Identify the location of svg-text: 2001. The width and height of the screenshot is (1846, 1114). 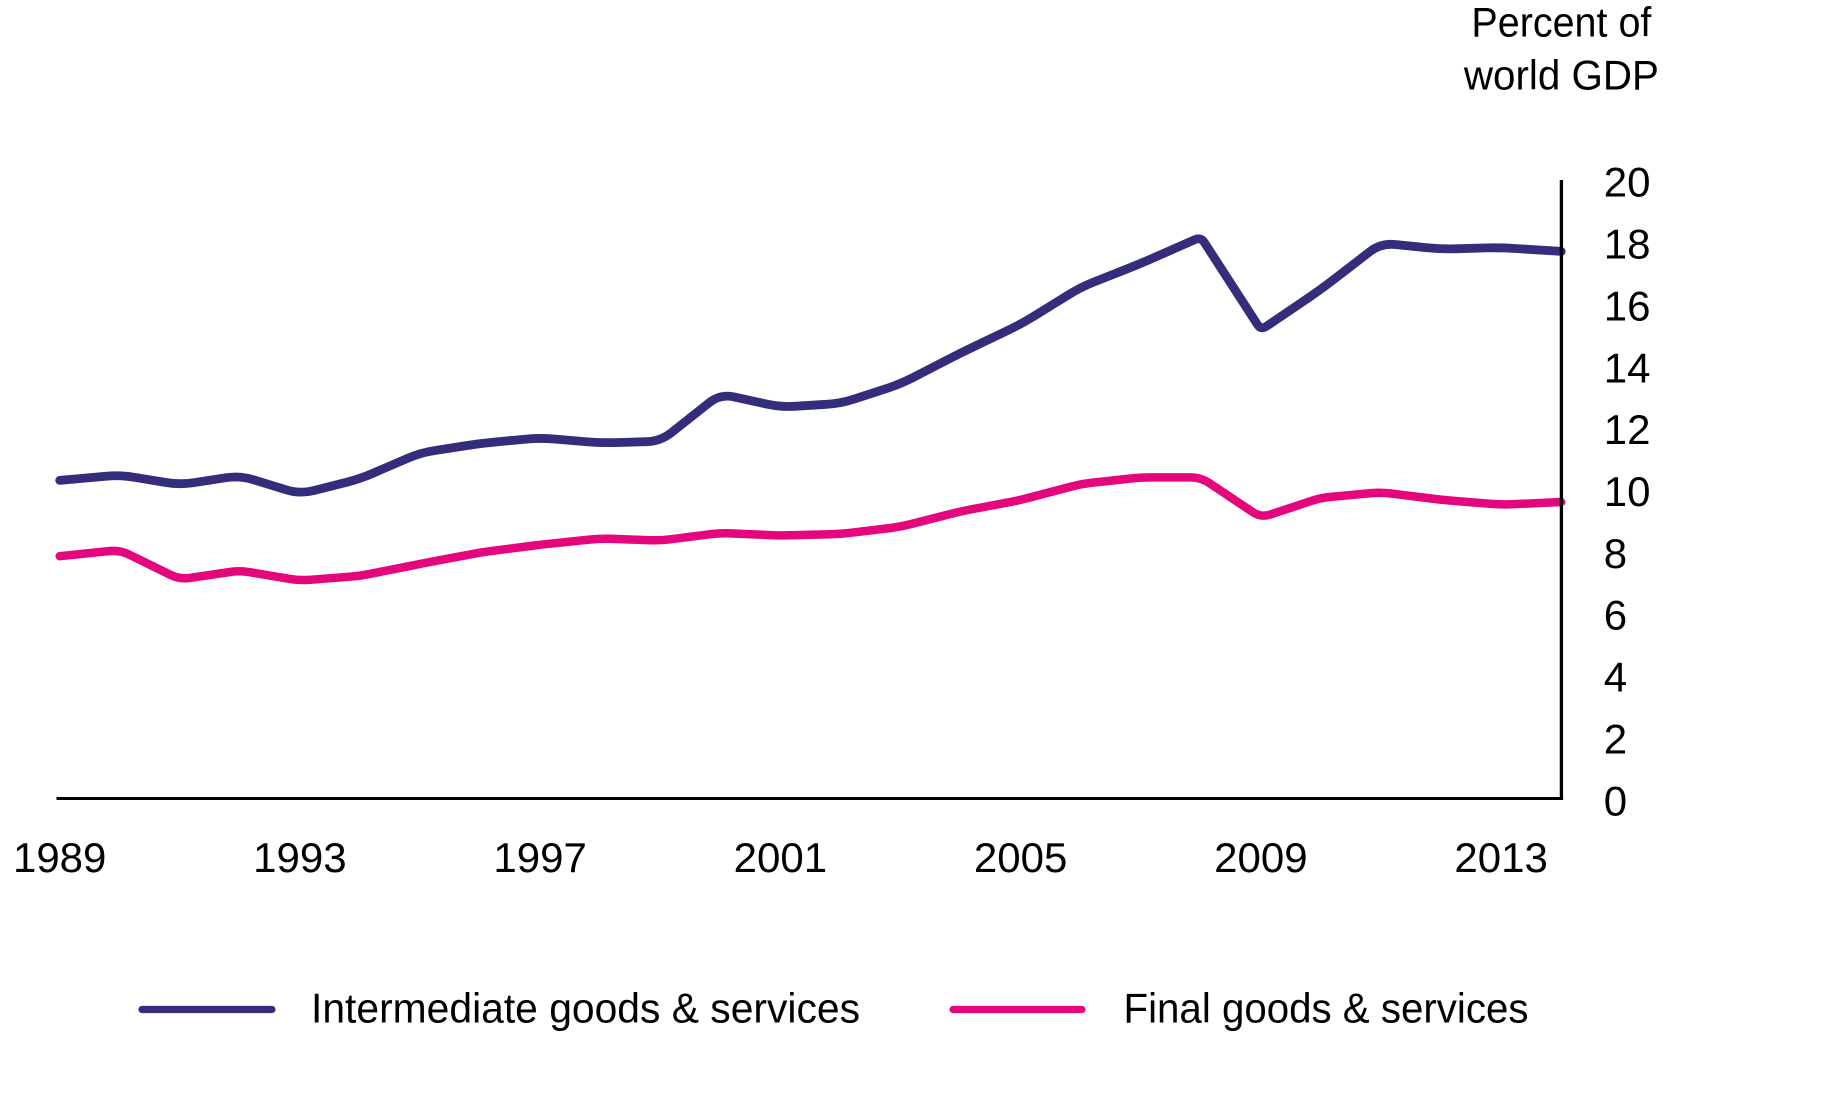
(780, 857).